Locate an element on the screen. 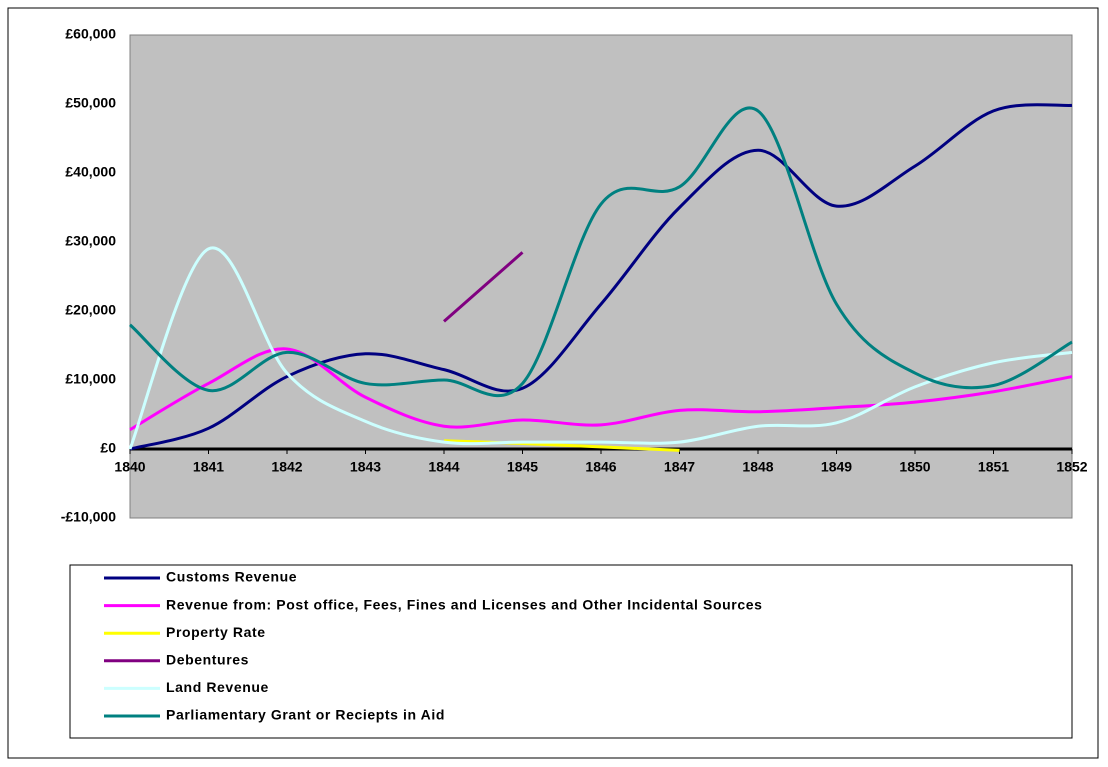 This screenshot has width=1108, height=767. x-tick-label: 1843 is located at coordinates (365, 467).